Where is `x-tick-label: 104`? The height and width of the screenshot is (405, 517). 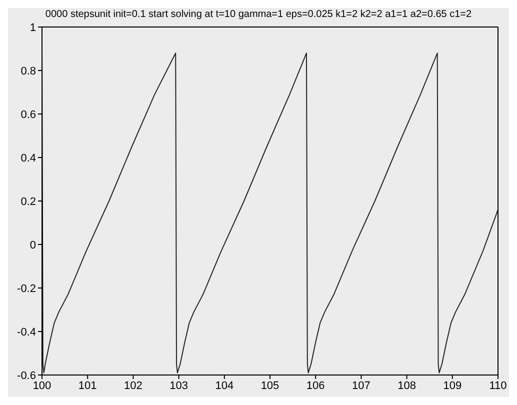 x-tick-label: 104 is located at coordinates (224, 386).